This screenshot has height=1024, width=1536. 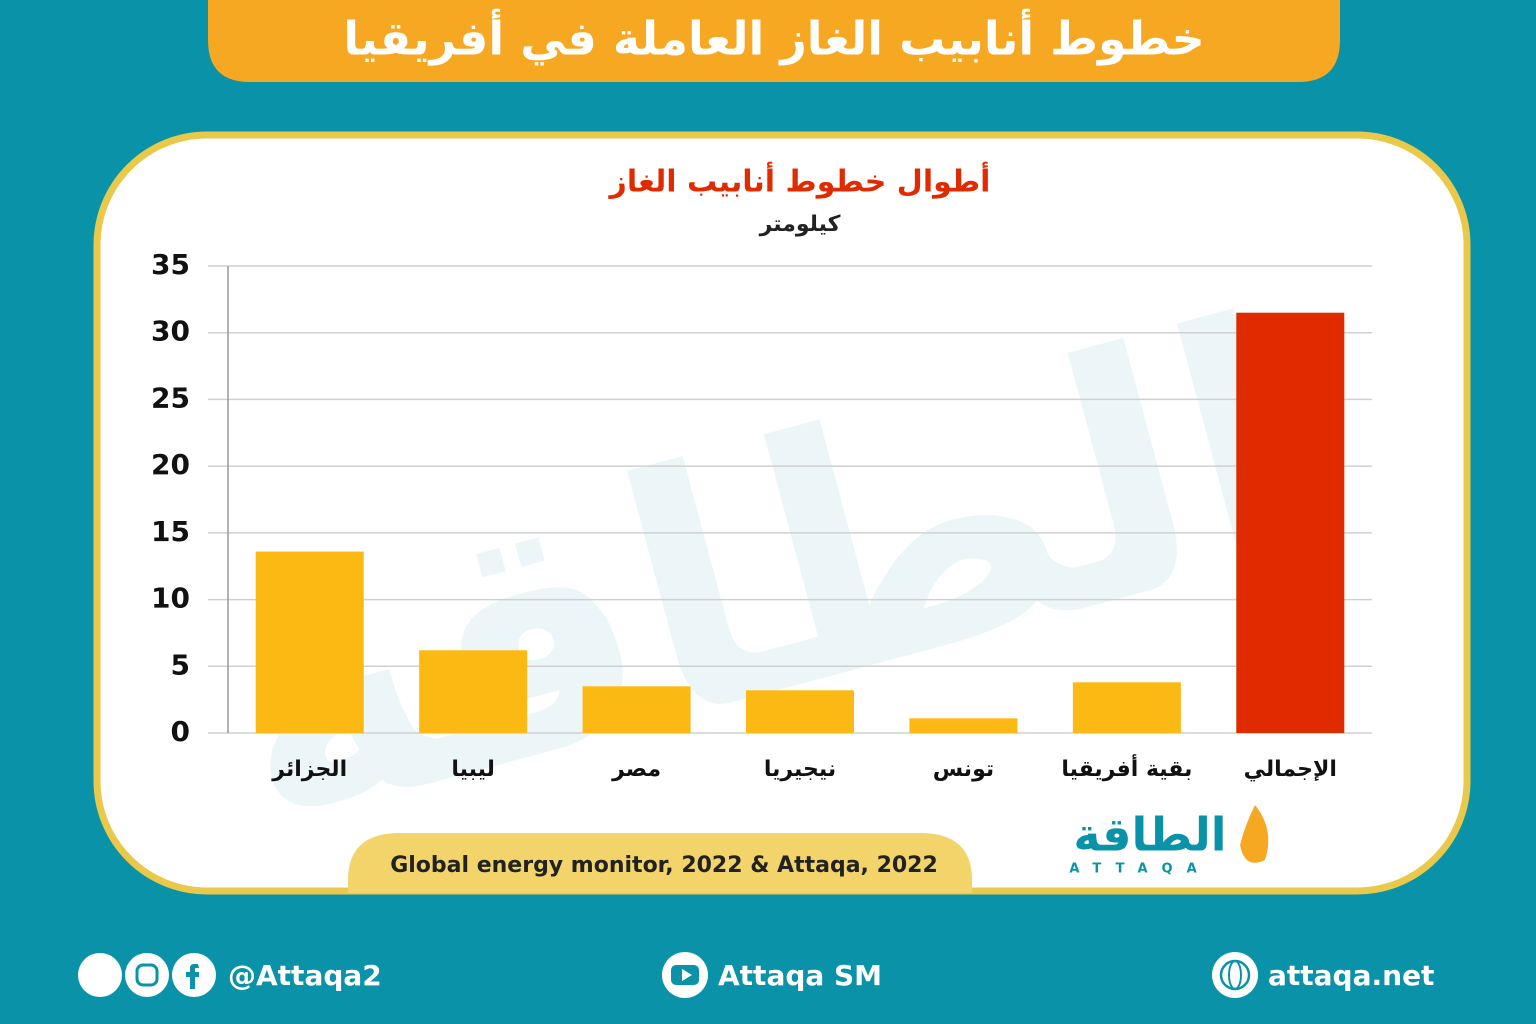 What do you see at coordinates (170, 598) in the screenshot?
I see `y-tick-label: 10` at bounding box center [170, 598].